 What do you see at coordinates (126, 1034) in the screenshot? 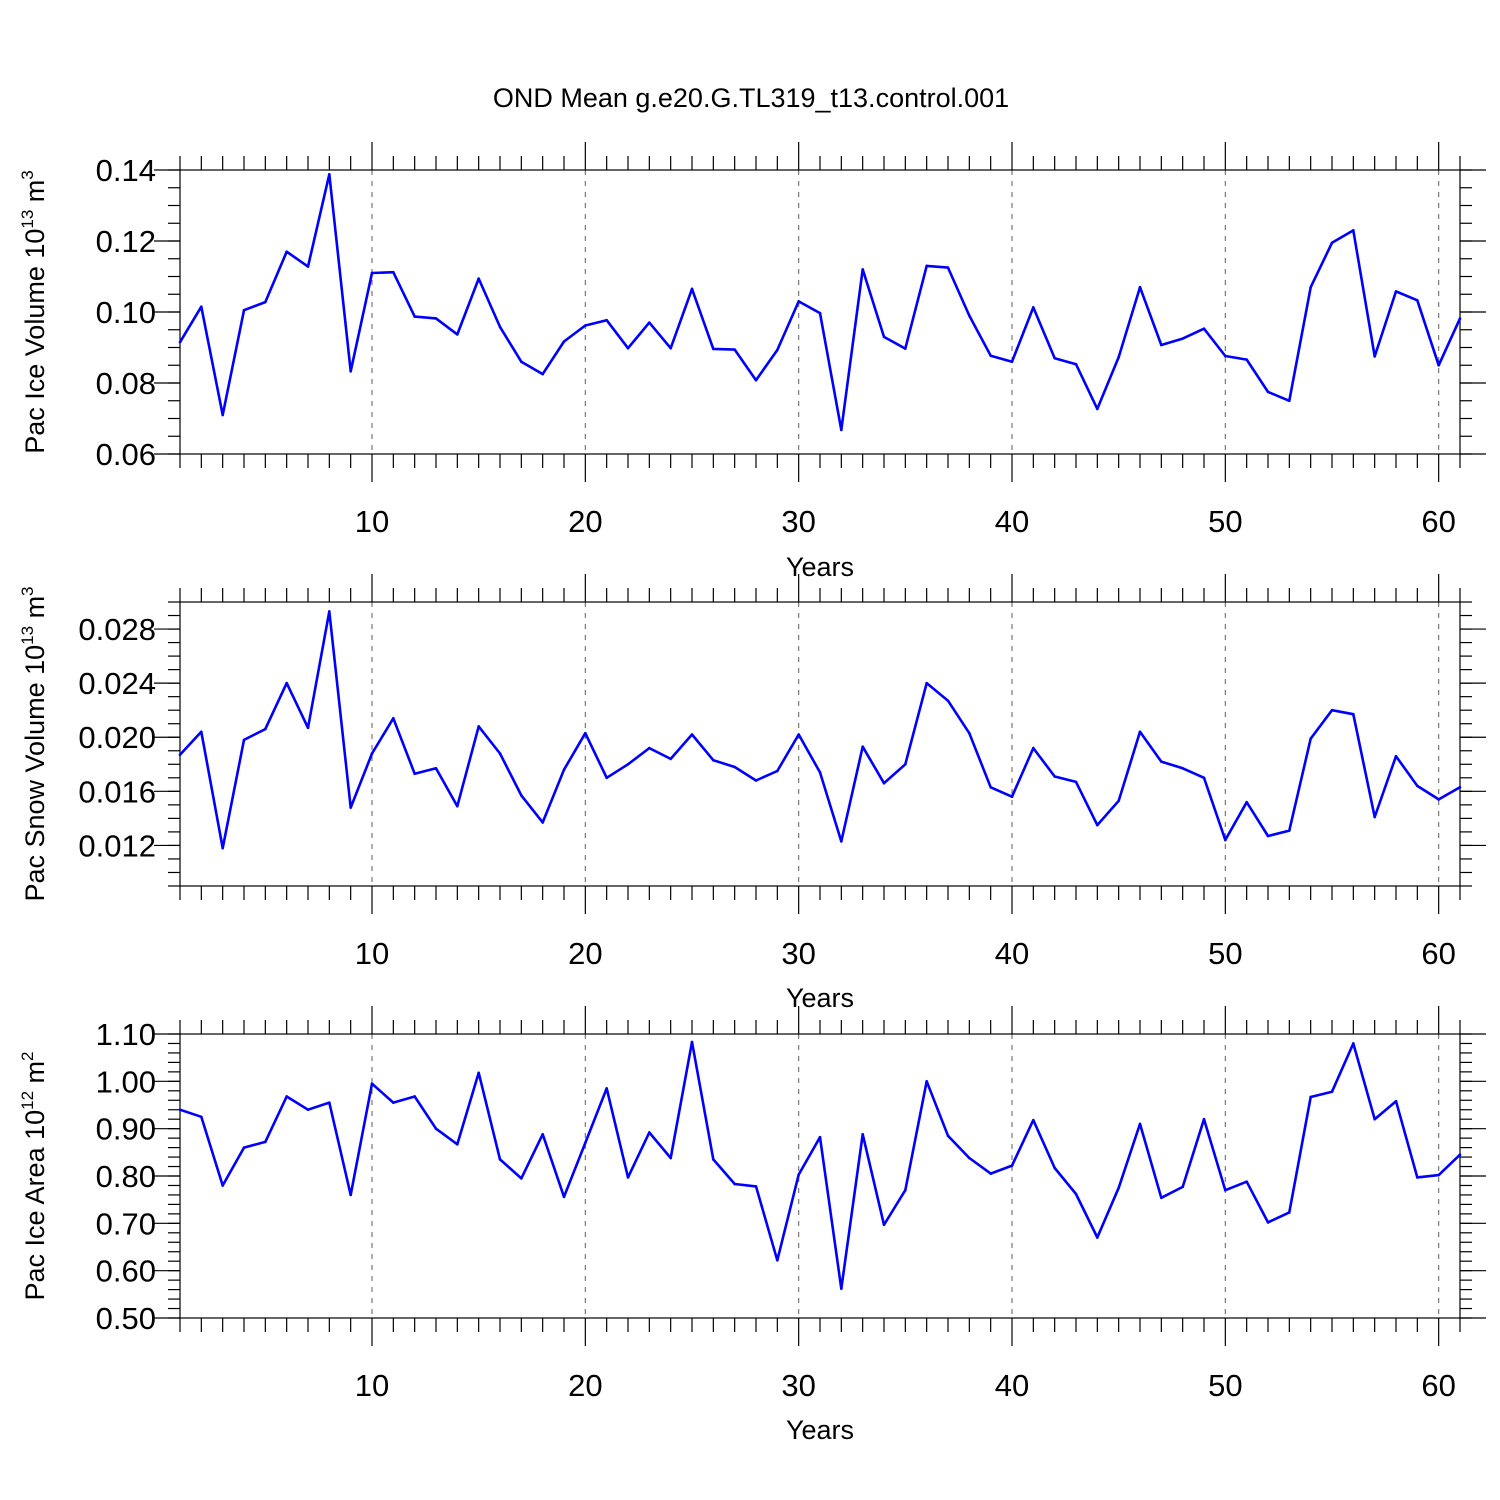
I see `ice-area-ytick-label: 1.10` at bounding box center [126, 1034].